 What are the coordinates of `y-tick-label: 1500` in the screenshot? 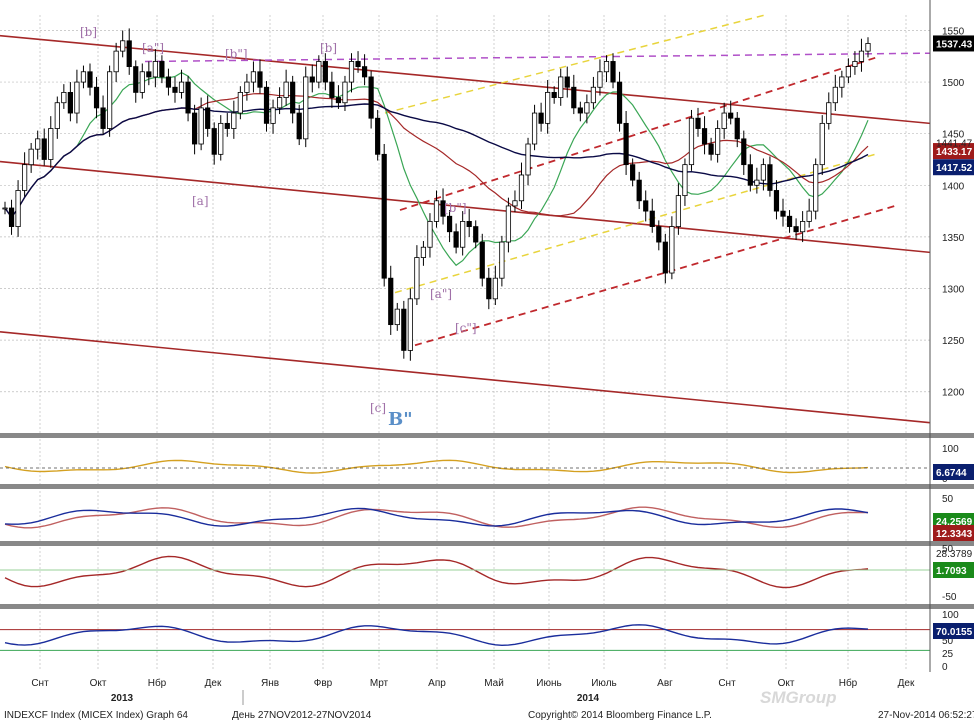 It's located at (953, 83).